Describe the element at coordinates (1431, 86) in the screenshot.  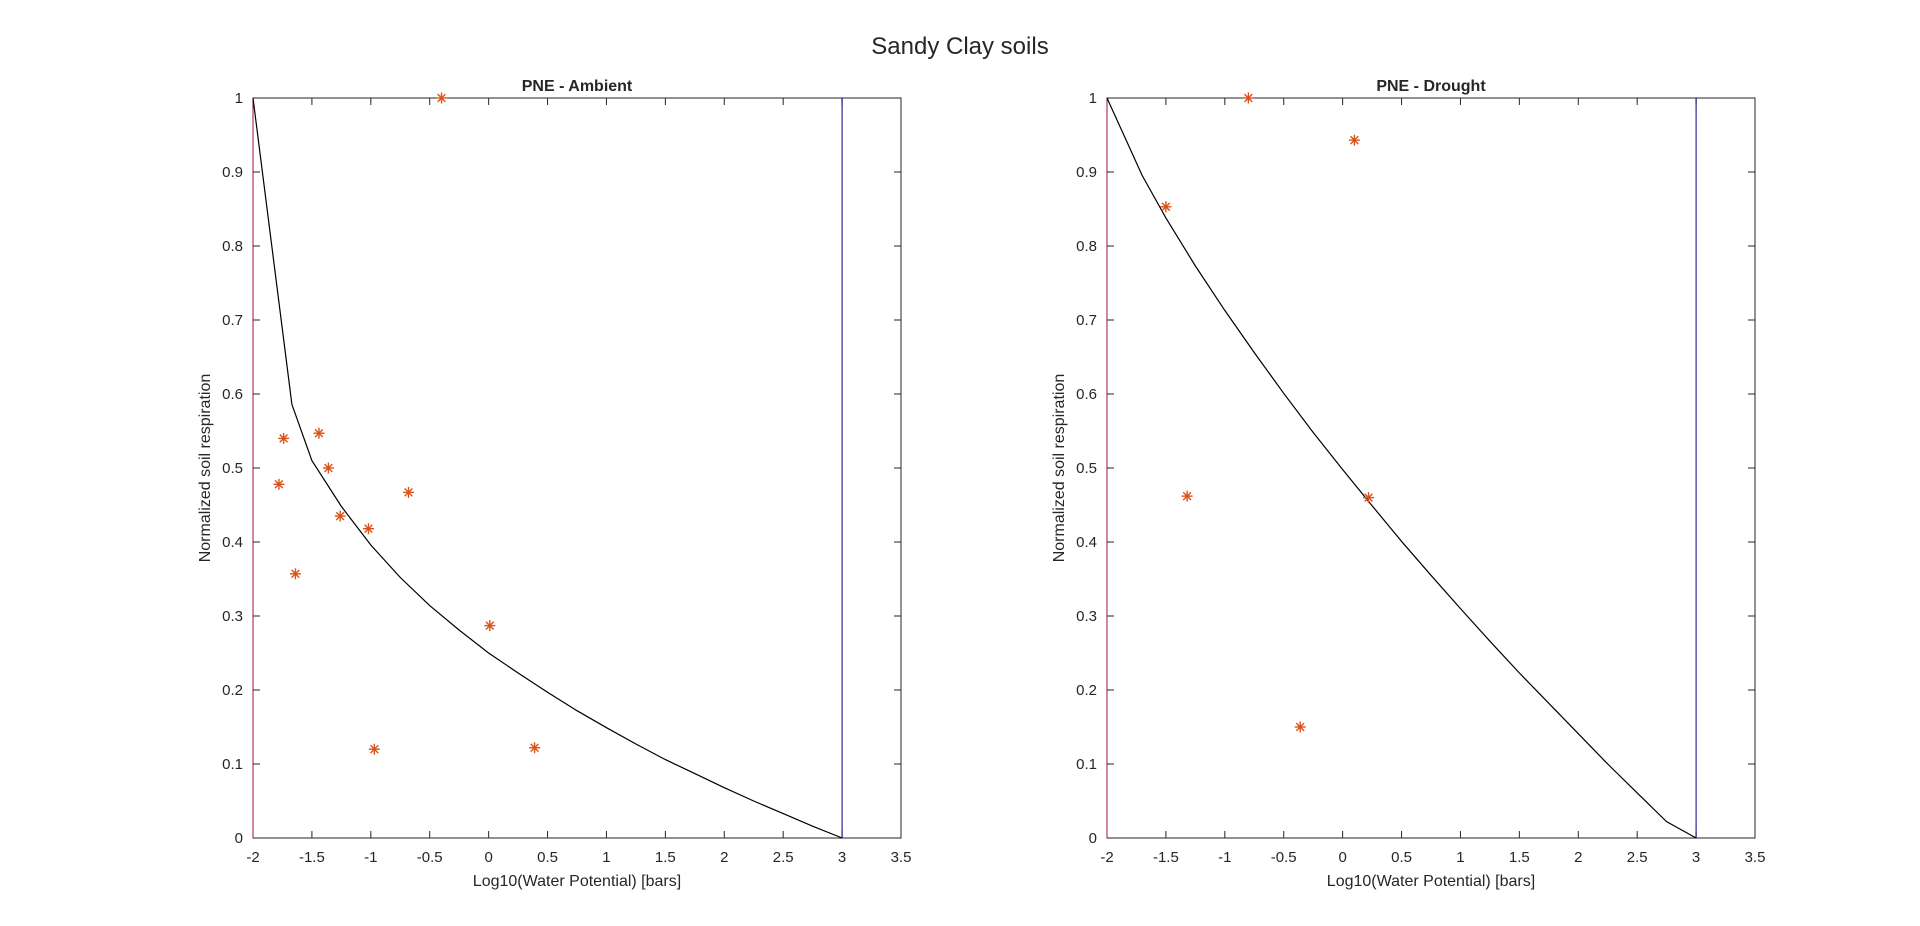
I see `axes-title: PNE - Drought` at that location.